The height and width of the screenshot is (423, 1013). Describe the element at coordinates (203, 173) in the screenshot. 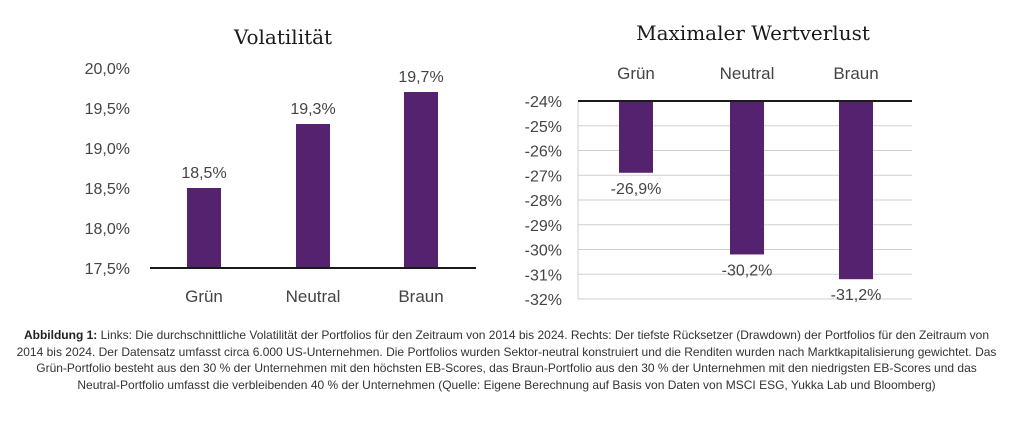

I see `volatility-data-label: 18,5%` at that location.